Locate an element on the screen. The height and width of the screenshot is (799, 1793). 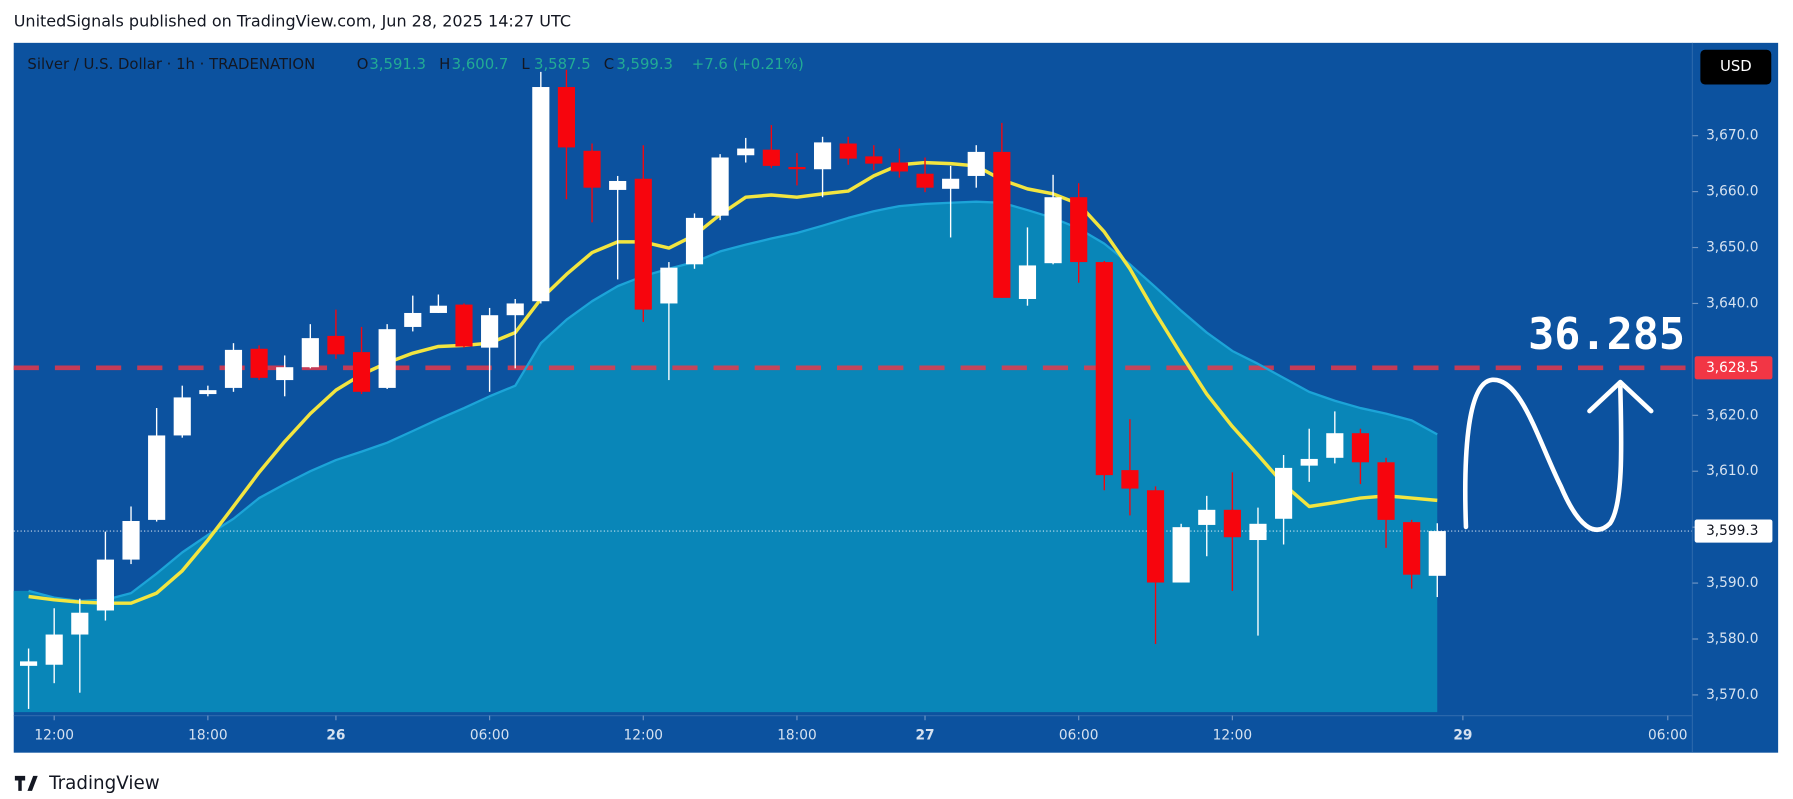
price-badge-label: 3,628.5 is located at coordinates (1732, 368).